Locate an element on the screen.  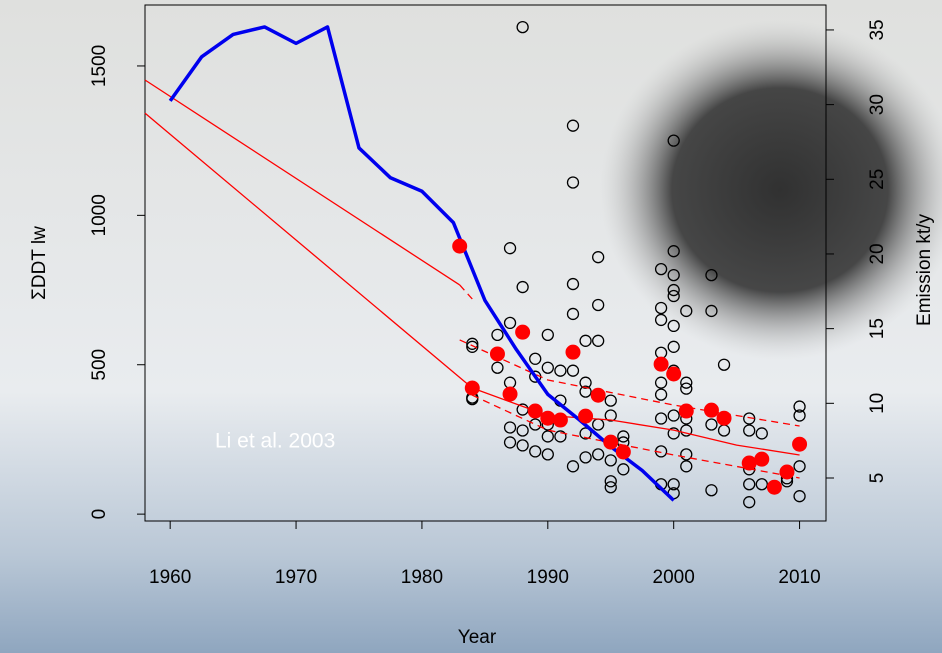
y2-tick-label: 30 is located at coordinates (877, 104).